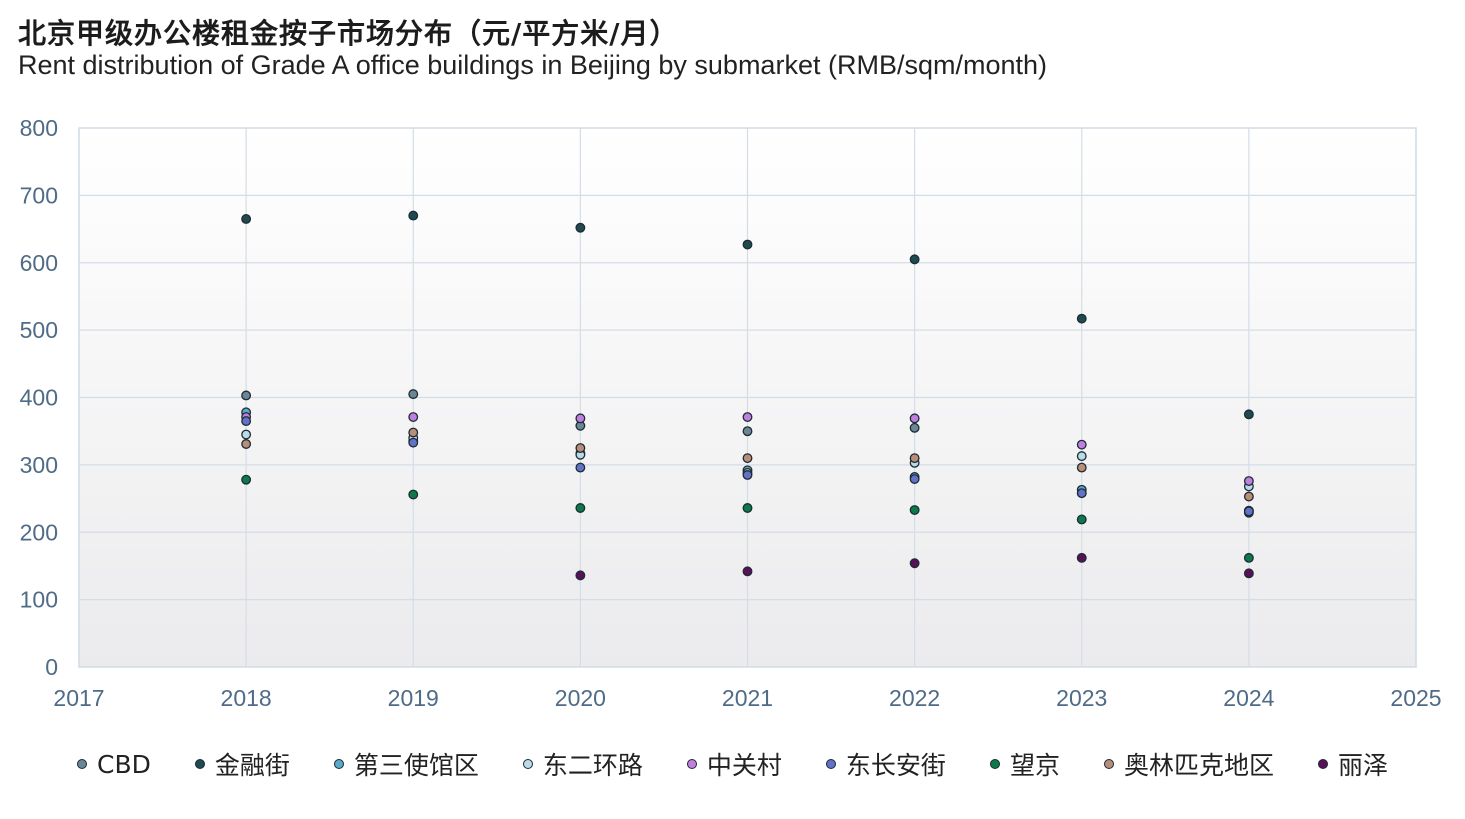  I want to click on legend-label: 东长安街, so click(895, 765).